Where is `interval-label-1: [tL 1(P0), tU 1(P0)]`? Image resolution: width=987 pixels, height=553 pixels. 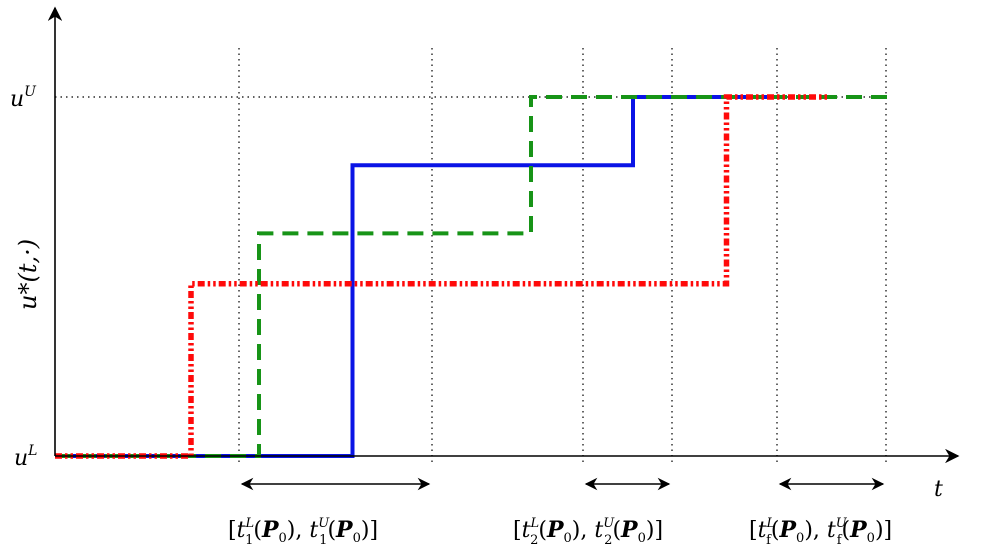
interval-label-1: [tL 1(P0), tU 1(P0)] is located at coordinates (303, 532).